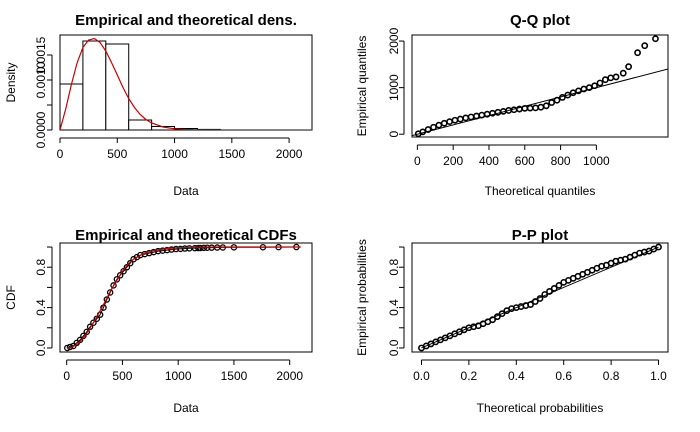  What do you see at coordinates (394, 40) in the screenshot?
I see `qq-y-tick-label: 2000` at bounding box center [394, 40].